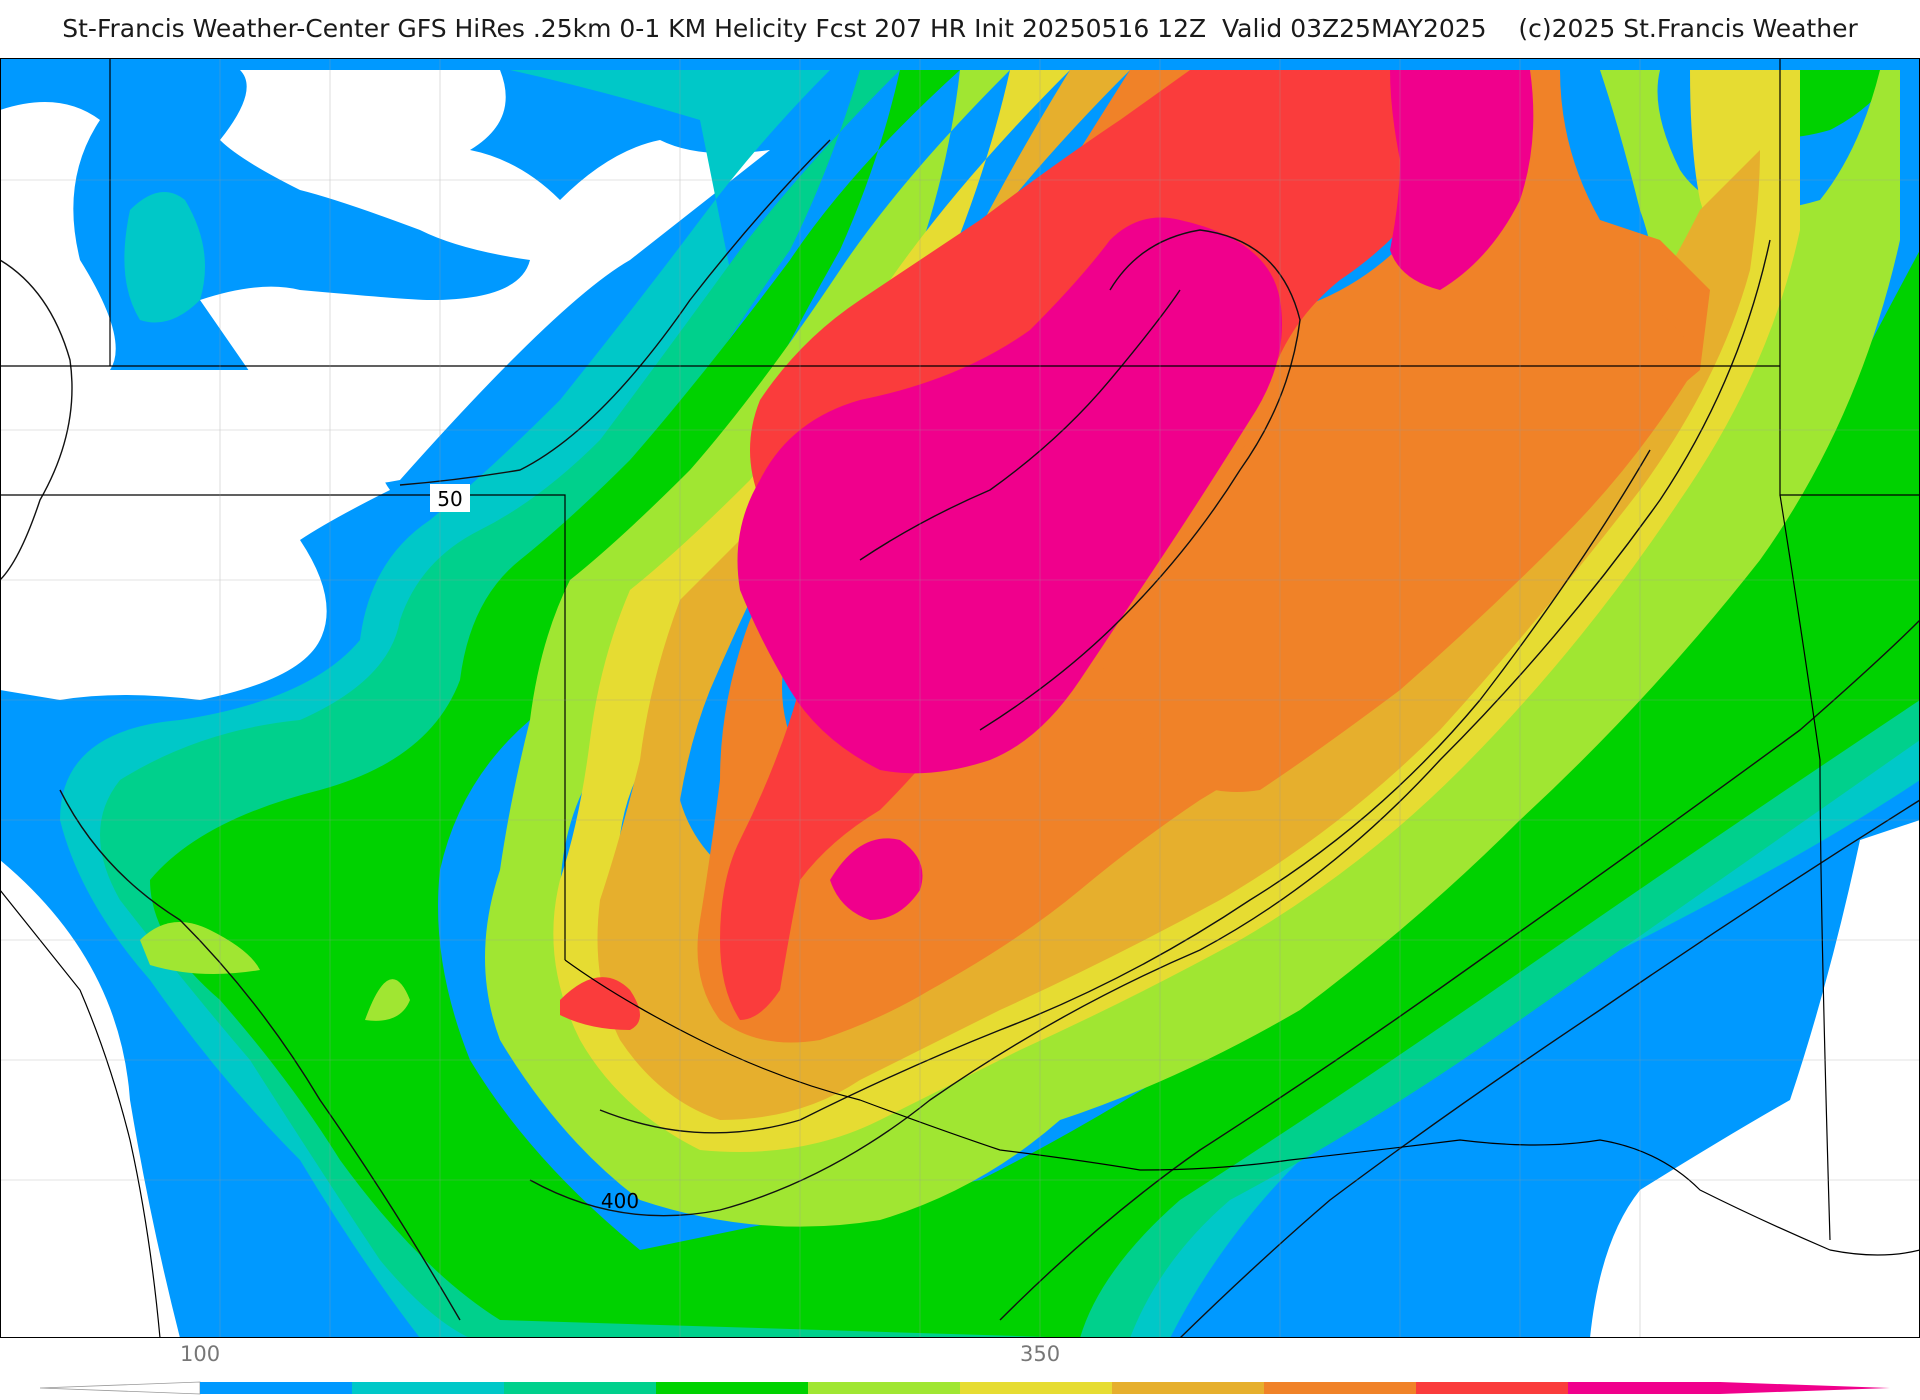 This screenshot has width=1920, height=1400. I want to click on state-boundary-southeast, so click(1805, 867).